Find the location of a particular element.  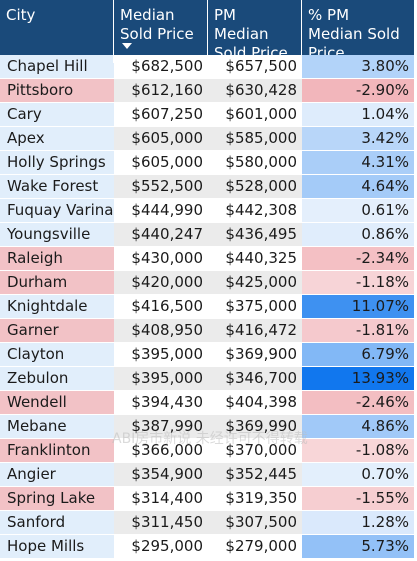

table-row: Franklinton $366,000 $370,000 -1.08% is located at coordinates (207, 451).